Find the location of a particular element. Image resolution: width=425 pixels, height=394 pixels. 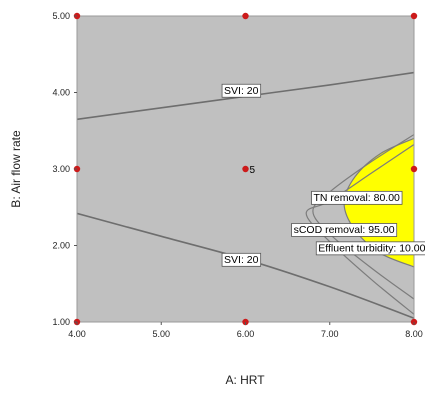

contour-label-text: Effluent turbidity: 10.00 is located at coordinates (371, 248).